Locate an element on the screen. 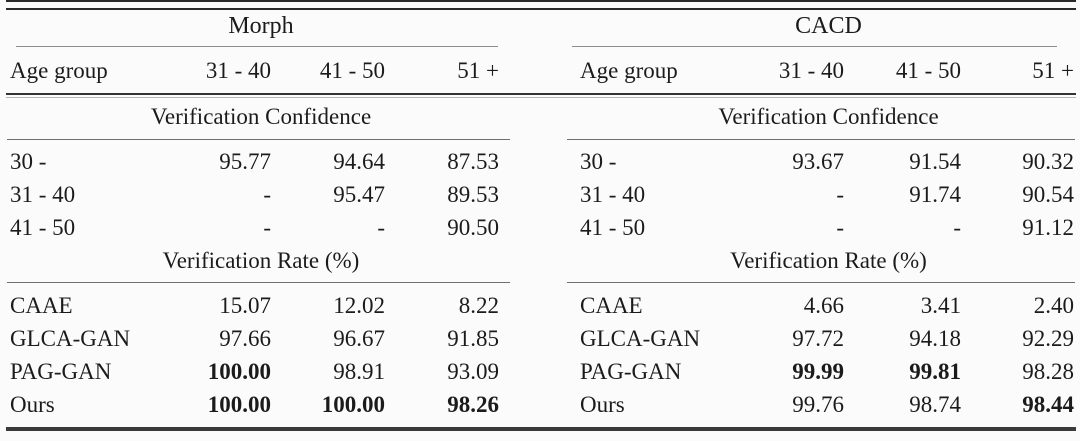 Image resolution: width=1080 pixels, height=441 pixels. value-cell: 90.50 is located at coordinates (473, 227).